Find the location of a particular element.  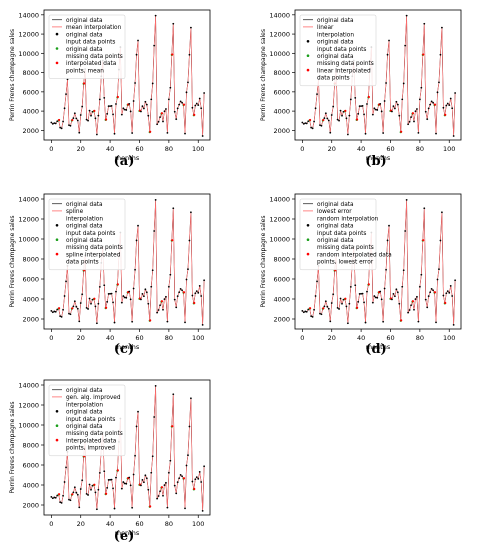

legend-marker is located at coordinates (57, 34).